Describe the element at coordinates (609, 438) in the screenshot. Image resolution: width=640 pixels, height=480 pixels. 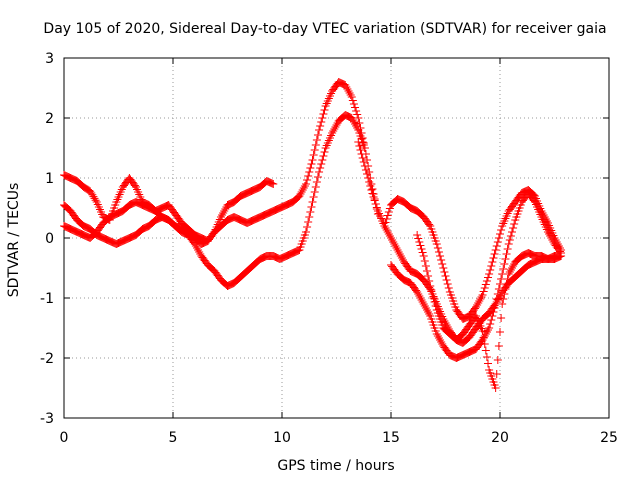
I see `x-tick-label: 25` at that location.